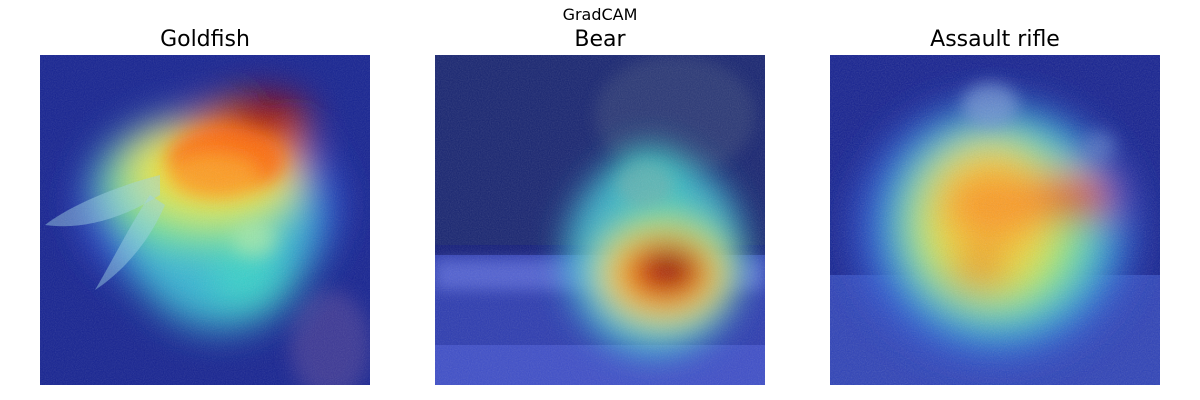 This screenshot has height=400, width=1200. What do you see at coordinates (600, 39) in the screenshot?
I see `panel-title-bear: Bear` at bounding box center [600, 39].